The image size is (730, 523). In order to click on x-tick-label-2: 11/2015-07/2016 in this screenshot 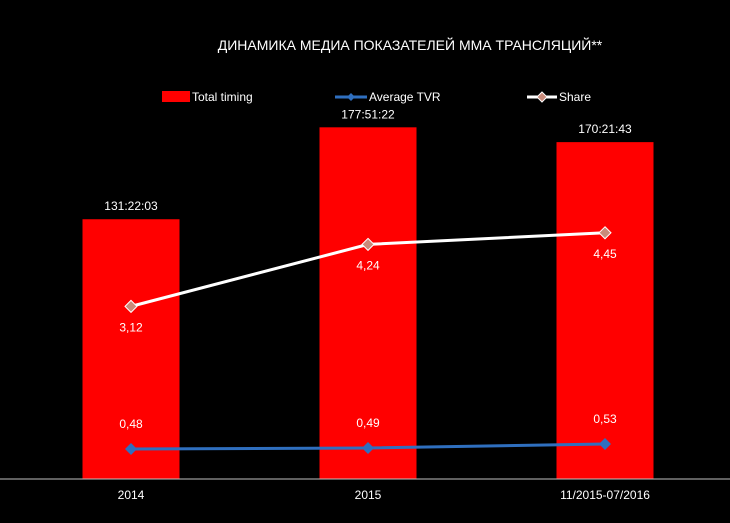, I will do `click(605, 495)`.